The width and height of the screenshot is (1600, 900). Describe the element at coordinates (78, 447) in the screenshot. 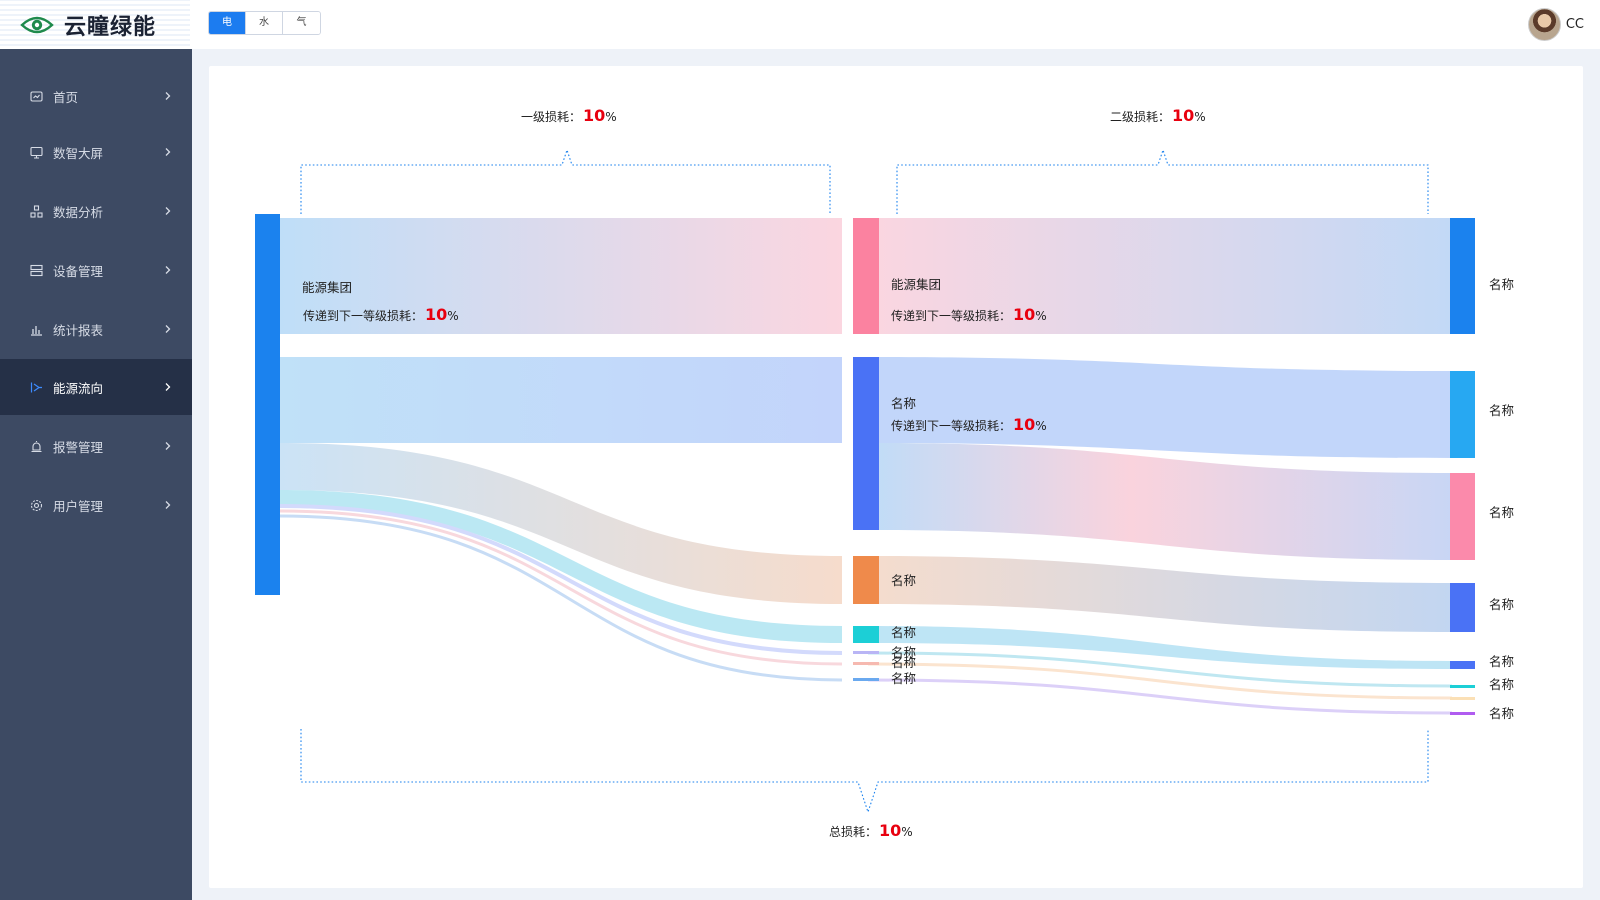

I see `sidebar-item-label: 报警管理` at that location.